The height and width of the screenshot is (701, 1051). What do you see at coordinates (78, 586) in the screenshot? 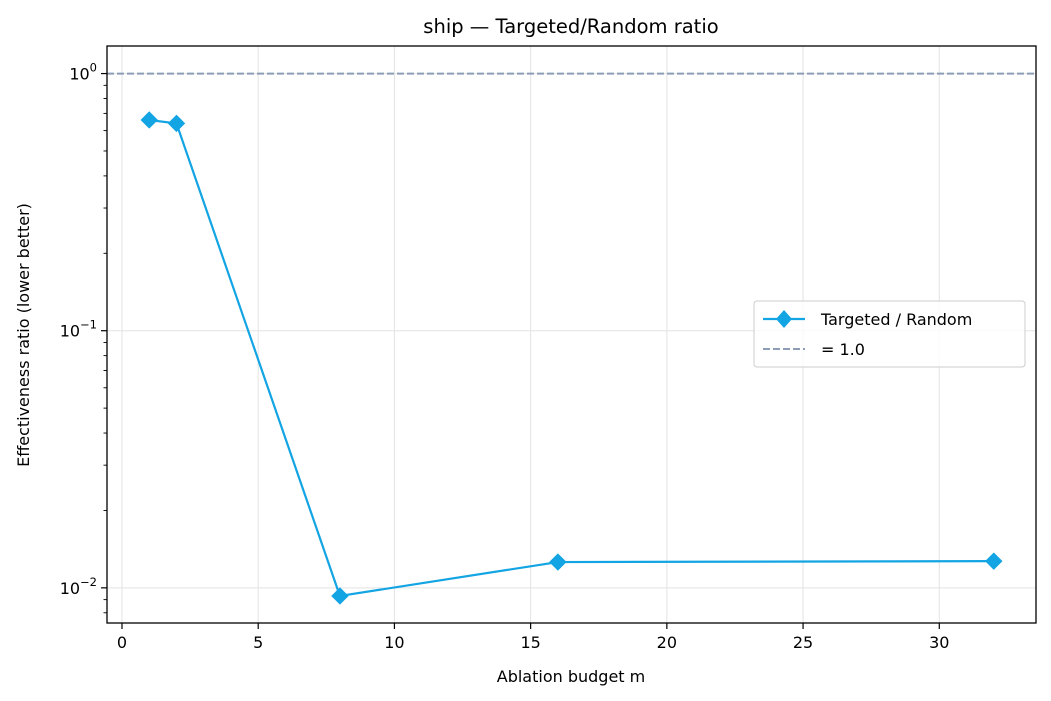
I see `y-tick-label: 10⁻²` at bounding box center [78, 586].